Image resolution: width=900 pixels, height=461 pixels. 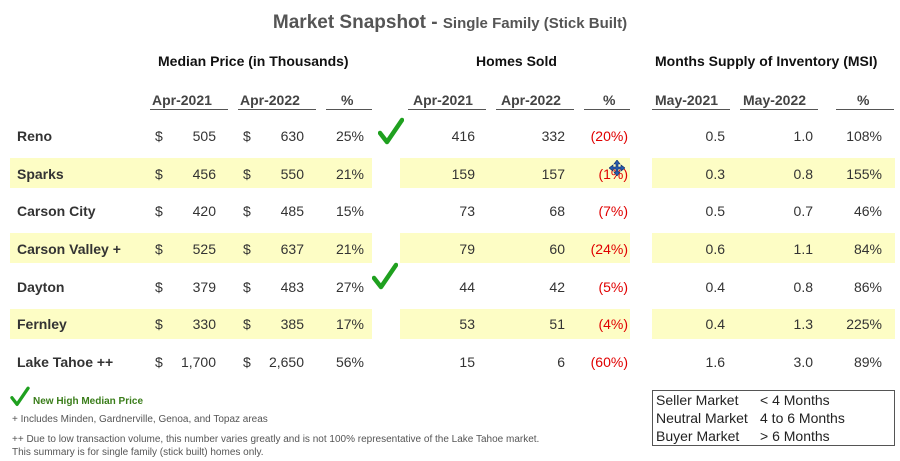 I want to click on sold-2022: 68, so click(x=557, y=211).